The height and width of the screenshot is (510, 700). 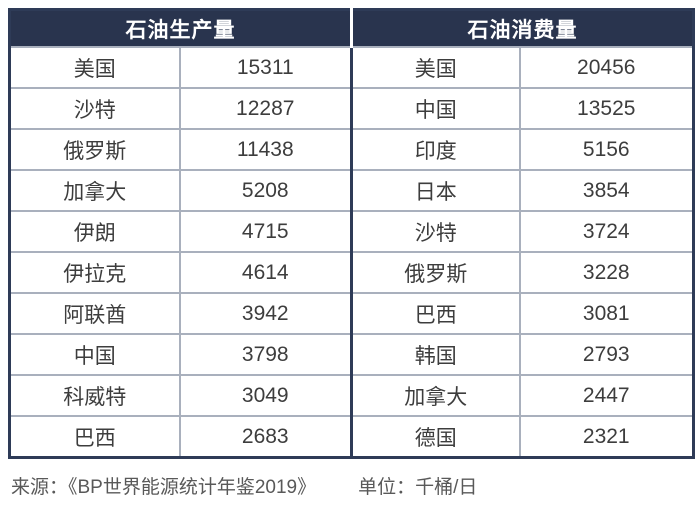 I want to click on production-country: 加拿大, so click(x=94, y=190).